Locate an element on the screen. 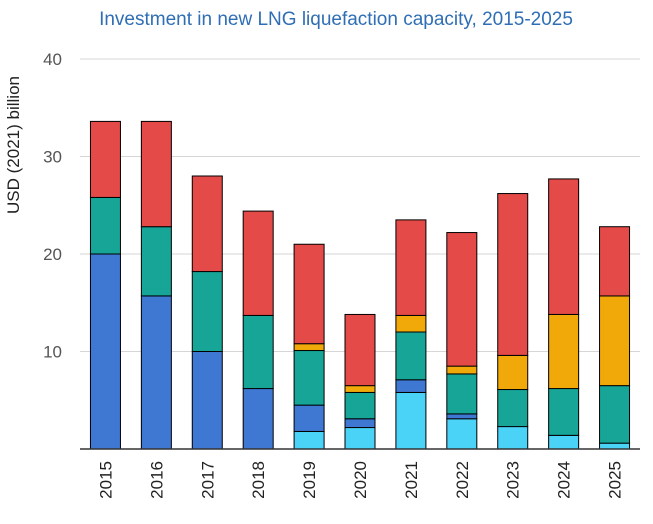 The width and height of the screenshot is (653, 524). bar-segment-2017-s1 is located at coordinates (207, 400).